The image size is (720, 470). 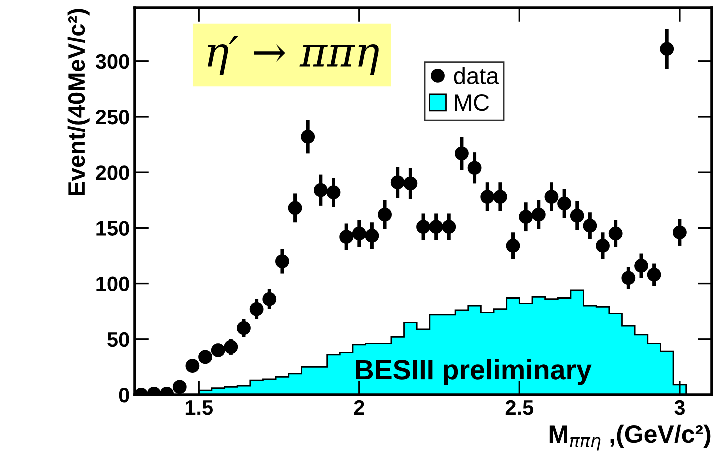 I want to click on annotation: BESIII preliminary, so click(x=474, y=372).